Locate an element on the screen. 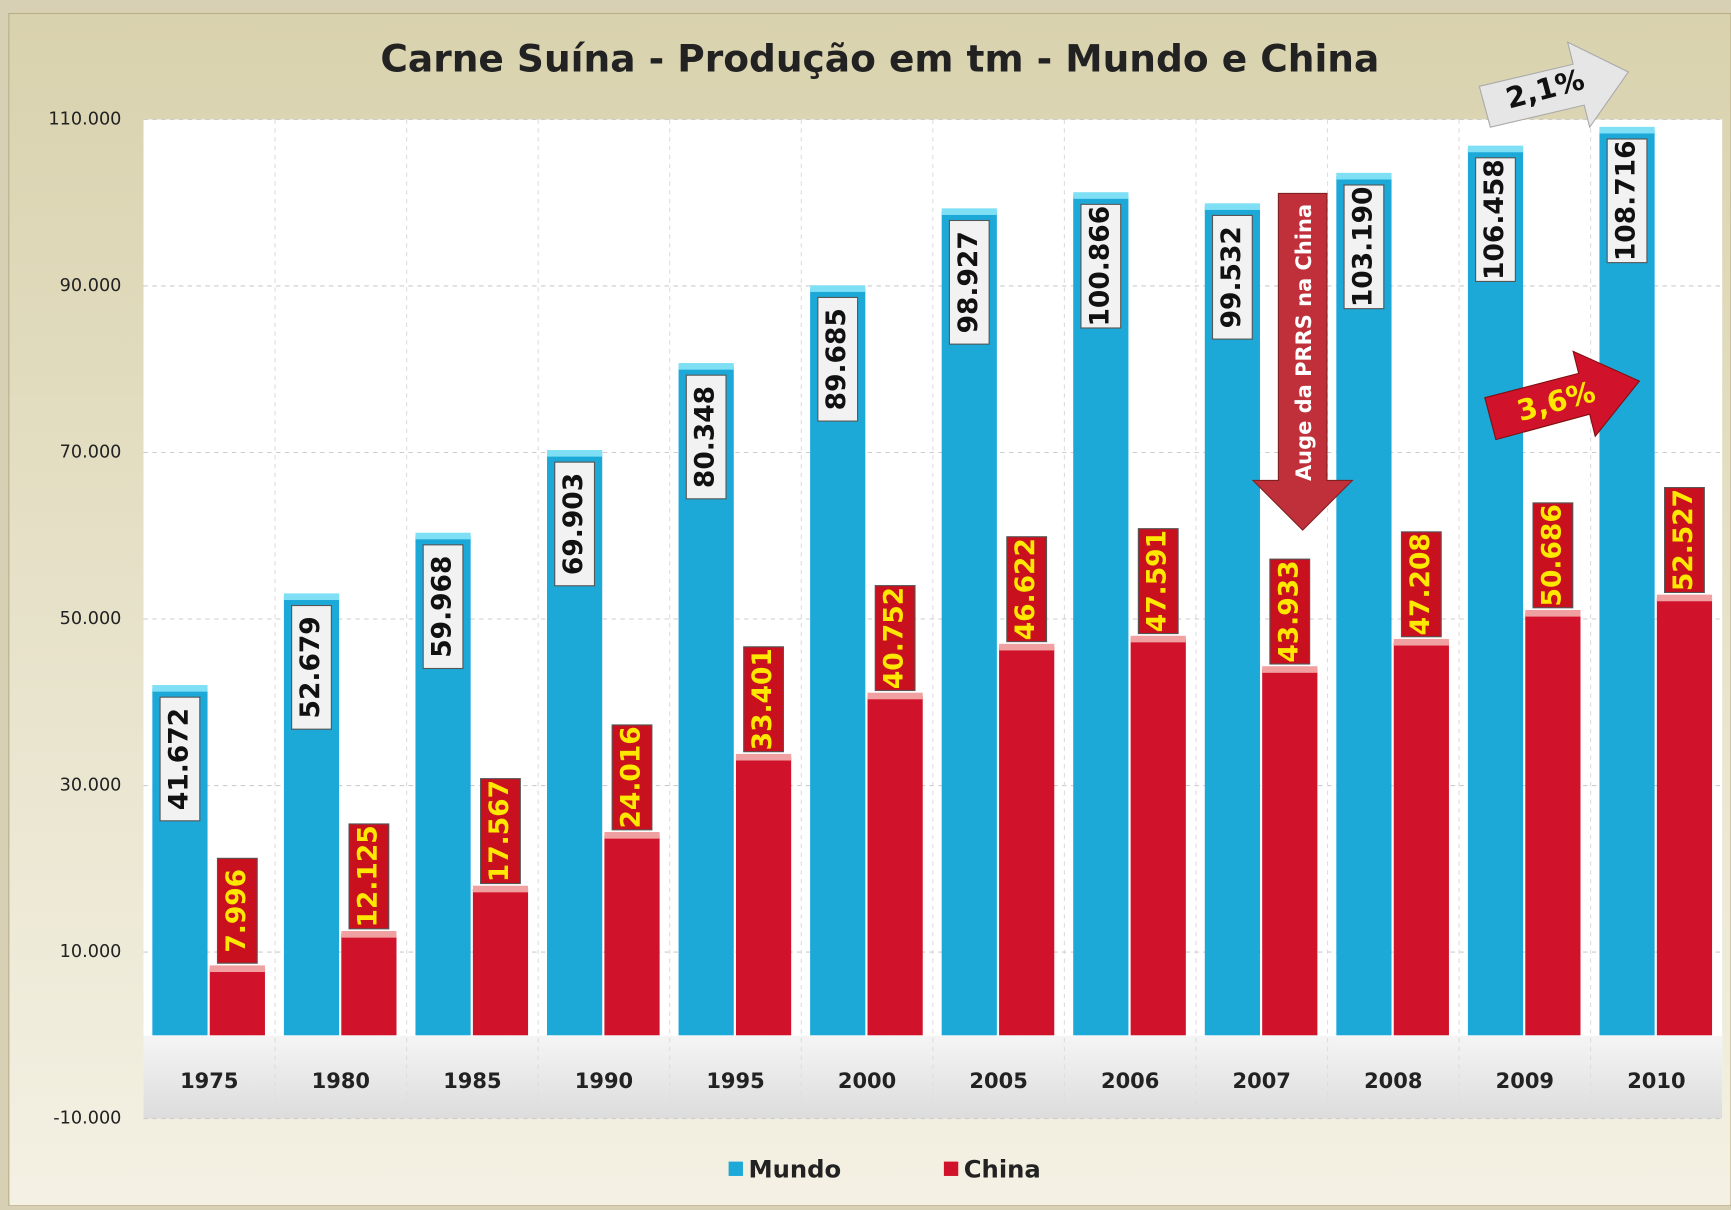 The image size is (1731, 1210). value-label: 33.401 is located at coordinates (762, 699).